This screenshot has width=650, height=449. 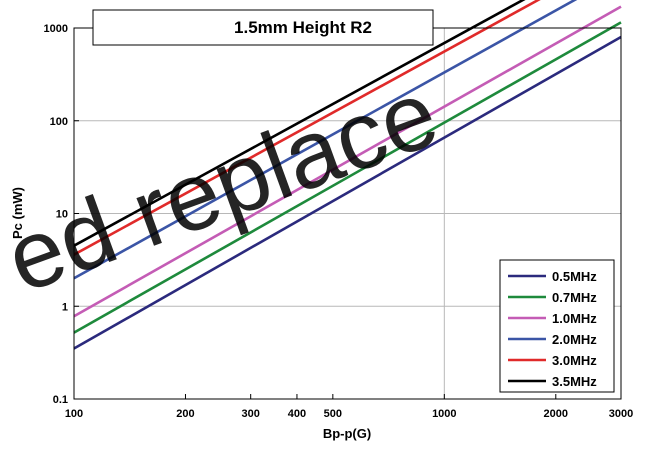 What do you see at coordinates (251, 414) in the screenshot?
I see `x-tick-label: 300` at bounding box center [251, 414].